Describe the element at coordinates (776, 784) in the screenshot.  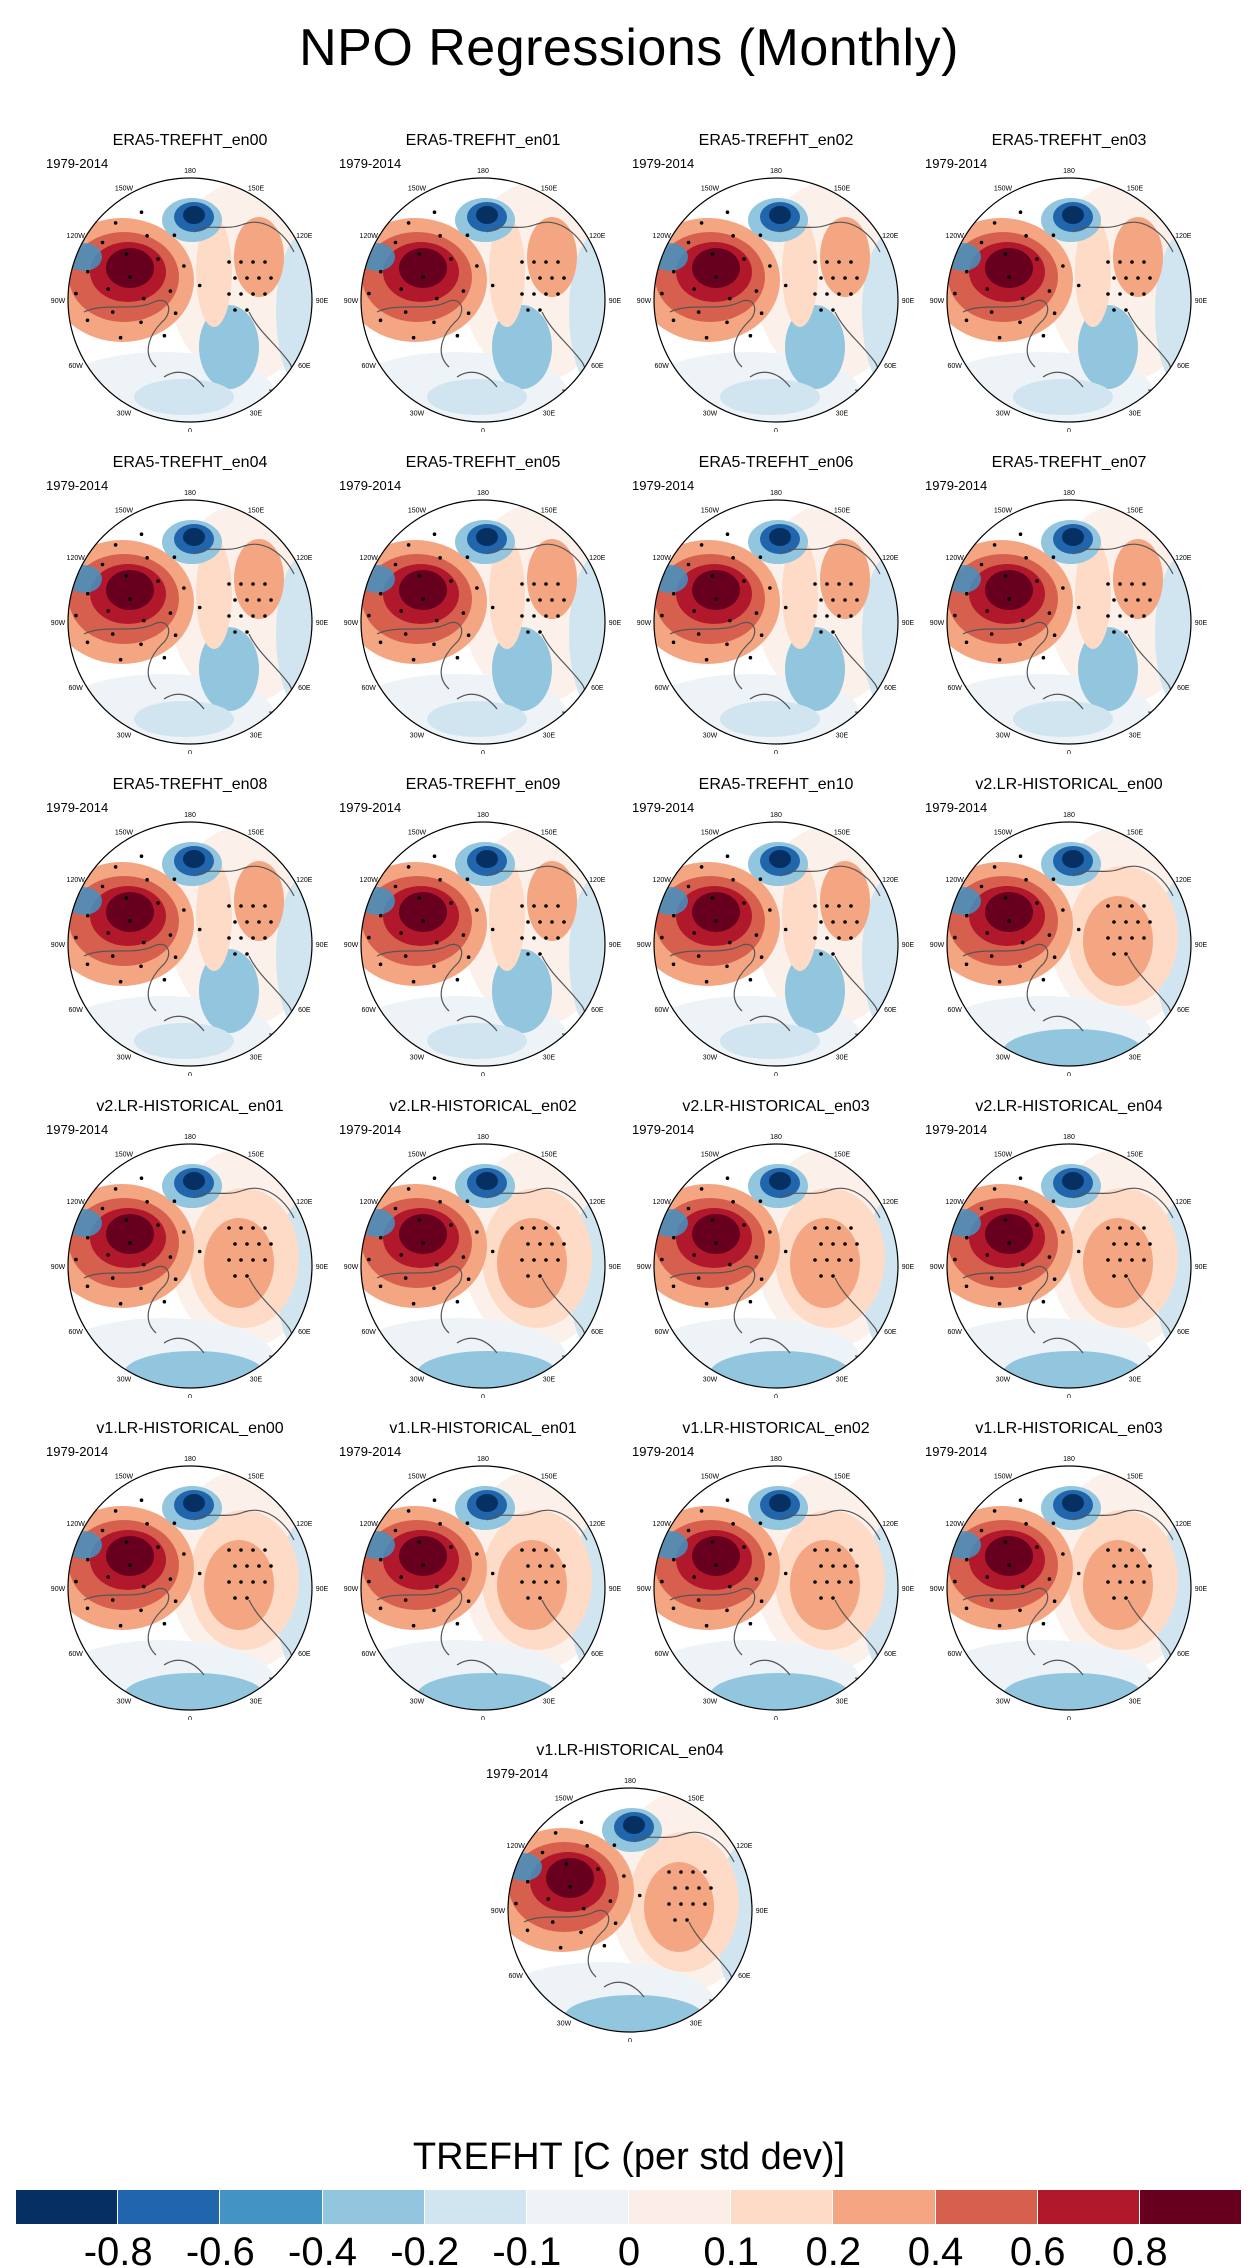
I see `panel-title: ERA5-TREFHT_en10` at that location.